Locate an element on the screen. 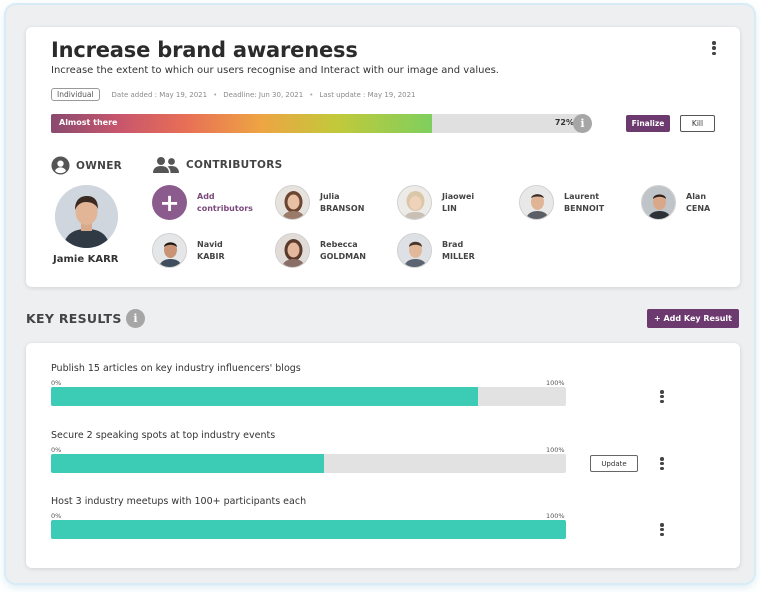  first-name: Navid is located at coordinates (210, 244).